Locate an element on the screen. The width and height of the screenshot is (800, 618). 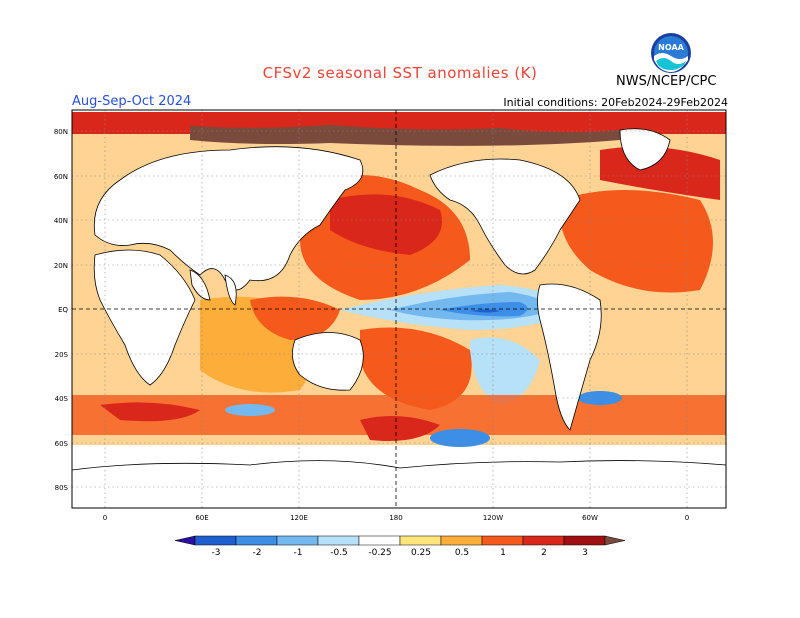
lat-label: 40S is located at coordinates (62, 399).